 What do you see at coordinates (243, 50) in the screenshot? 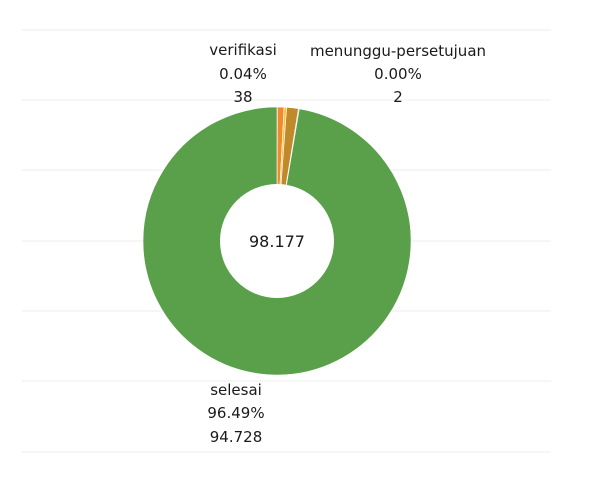
I see `label-verifikasi-name: verifikasi` at bounding box center [243, 50].